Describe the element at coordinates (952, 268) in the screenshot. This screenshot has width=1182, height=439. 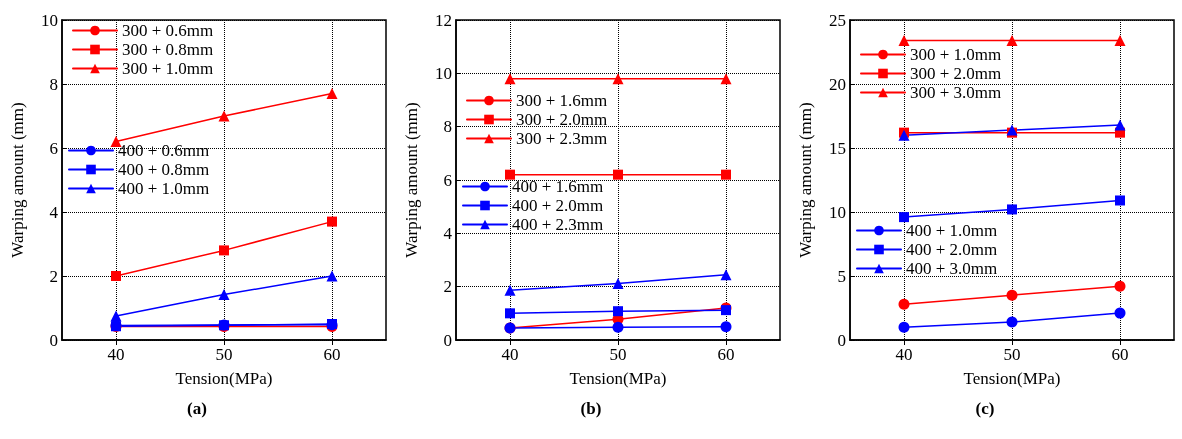
I see `legend-label: 400 + 3.0mm` at that location.